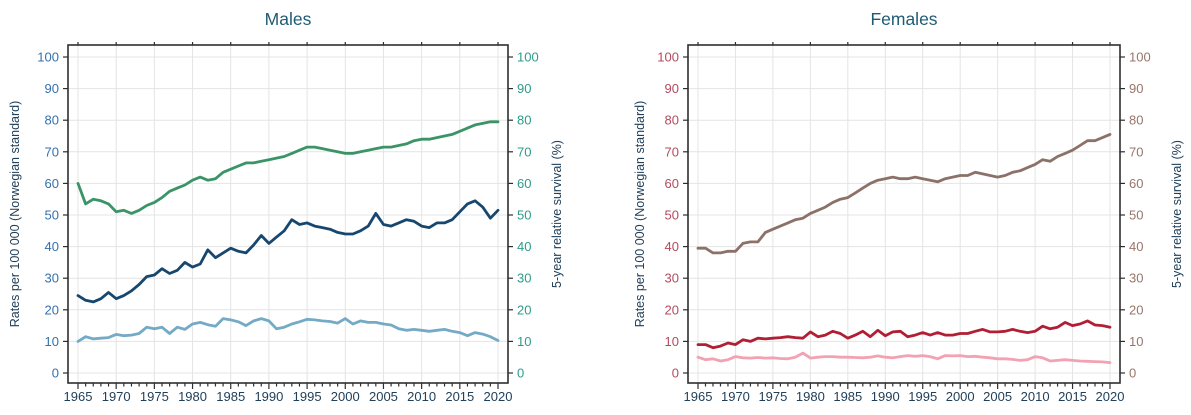 The width and height of the screenshot is (1191, 415). I want to click on females-rate-light-line, so click(904, 358).